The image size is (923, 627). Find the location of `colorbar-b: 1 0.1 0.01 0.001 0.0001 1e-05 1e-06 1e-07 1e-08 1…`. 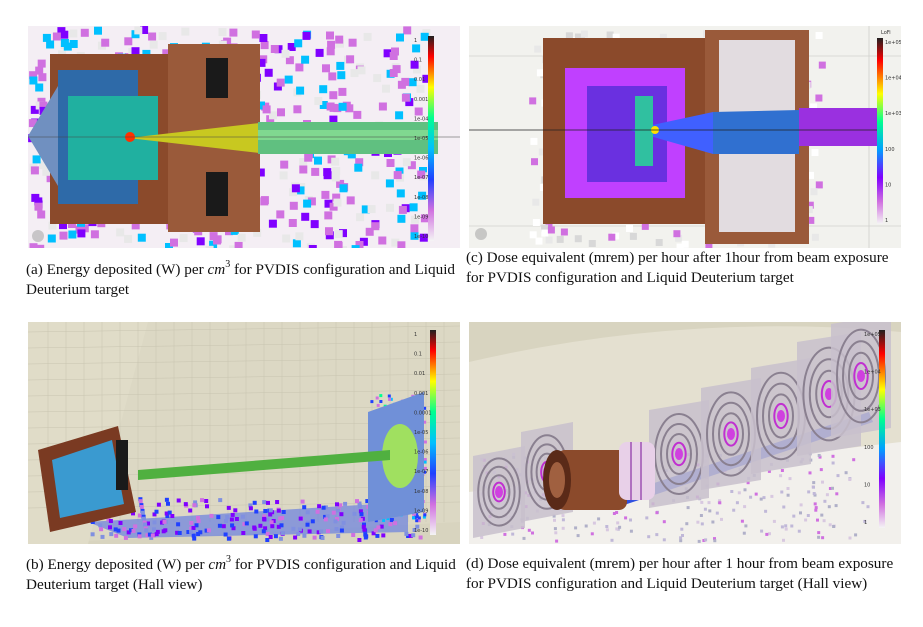

colorbar-b: 1 0.1 0.01 0.001 0.0001 1e-05 1e-06 1e-07 1e-08 1… is located at coordinates (425, 432).